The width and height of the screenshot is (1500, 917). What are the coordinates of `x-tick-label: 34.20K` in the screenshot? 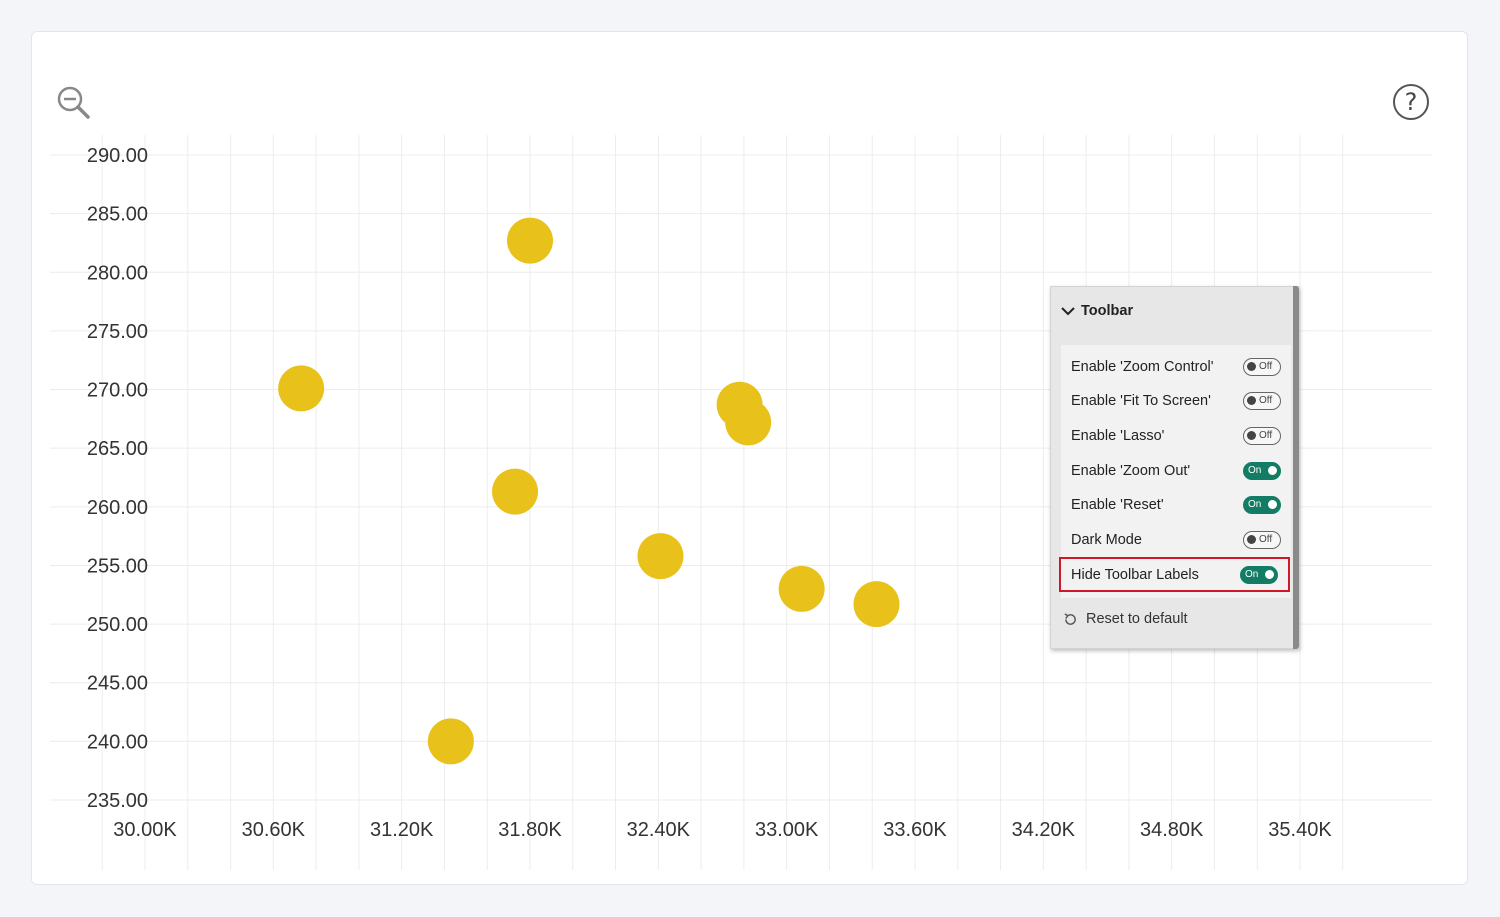 It's located at (1044, 830).